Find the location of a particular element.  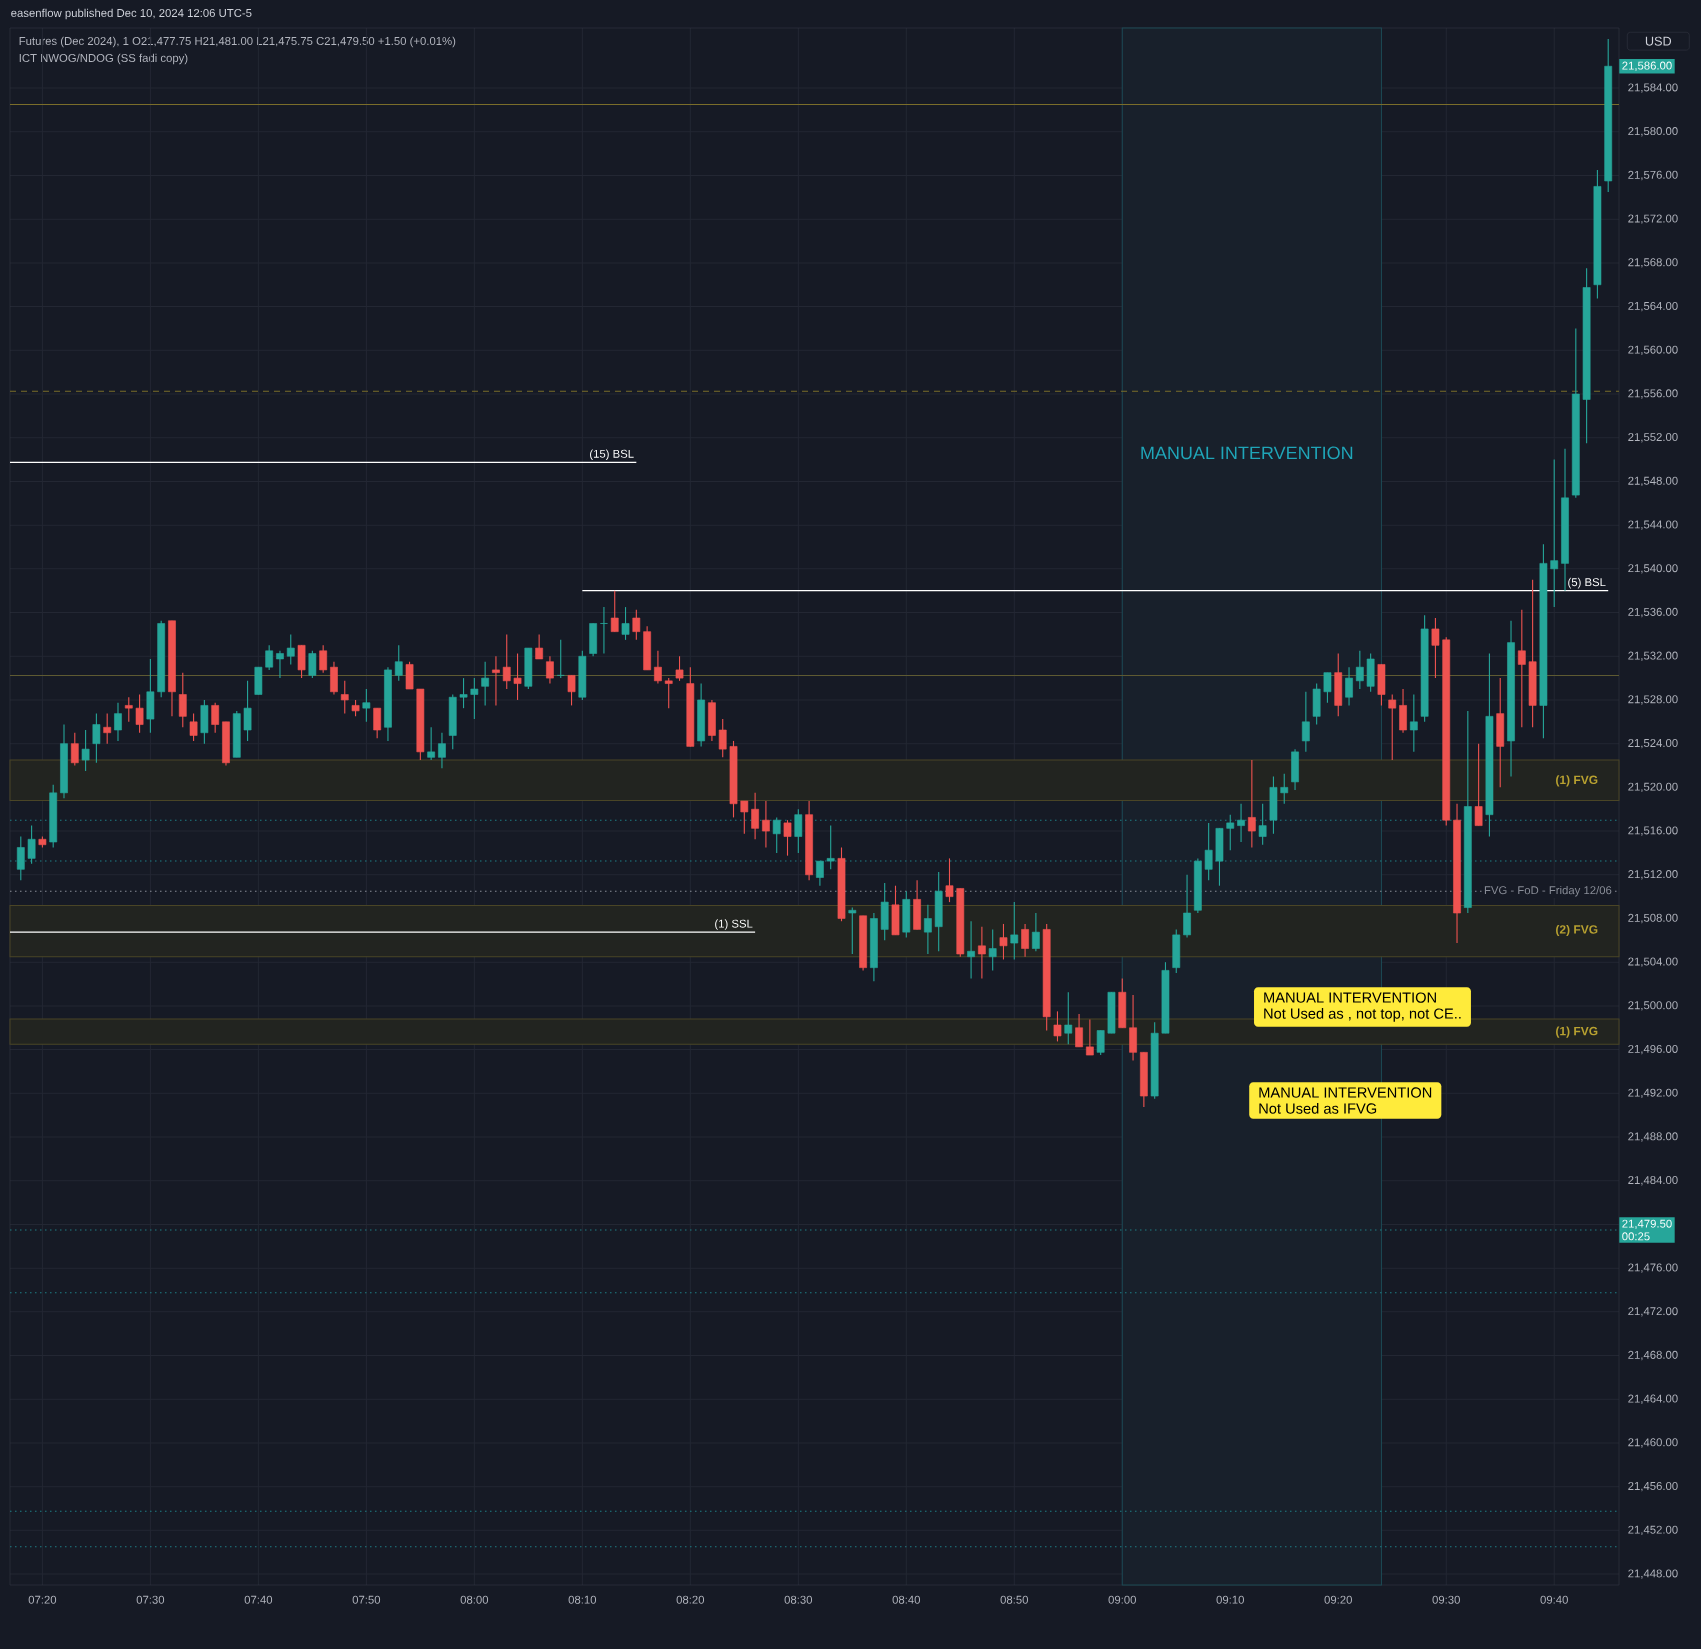

series-label: (5) BSL is located at coordinates (1587, 583).